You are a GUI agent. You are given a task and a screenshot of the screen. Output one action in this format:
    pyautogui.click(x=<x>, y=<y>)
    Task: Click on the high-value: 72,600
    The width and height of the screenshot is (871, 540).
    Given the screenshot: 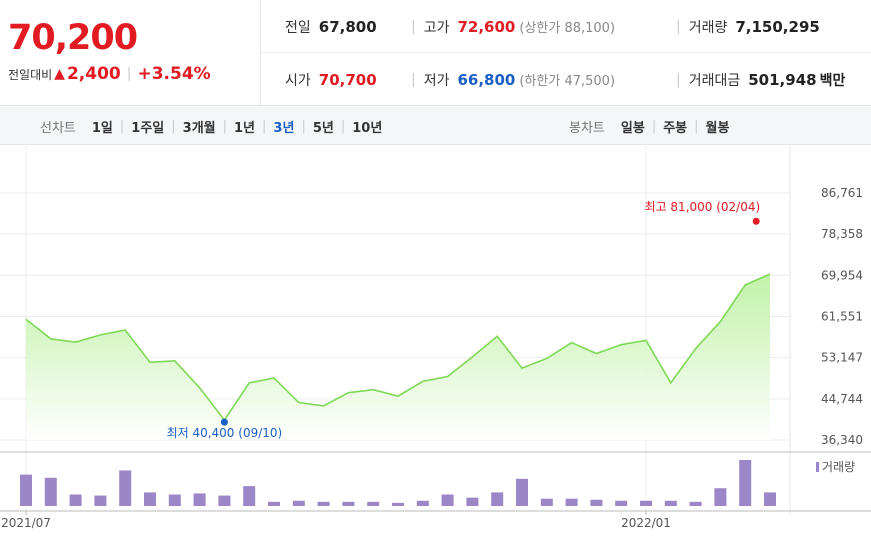 What is the action you would take?
    pyautogui.click(x=486, y=26)
    